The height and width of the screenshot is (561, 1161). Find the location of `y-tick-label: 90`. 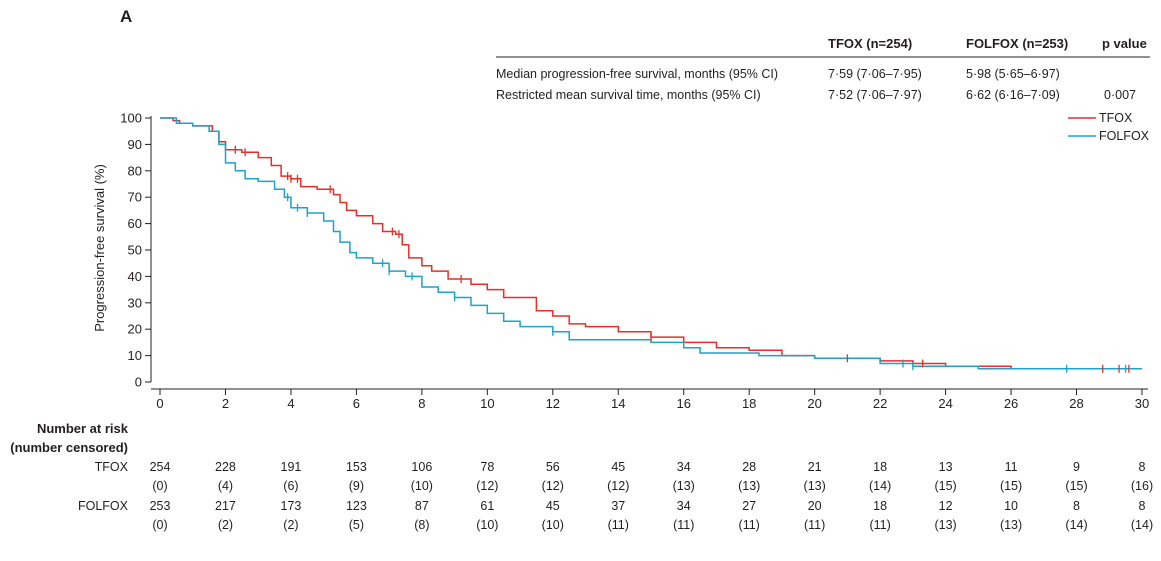

y-tick-label: 90 is located at coordinates (135, 144).